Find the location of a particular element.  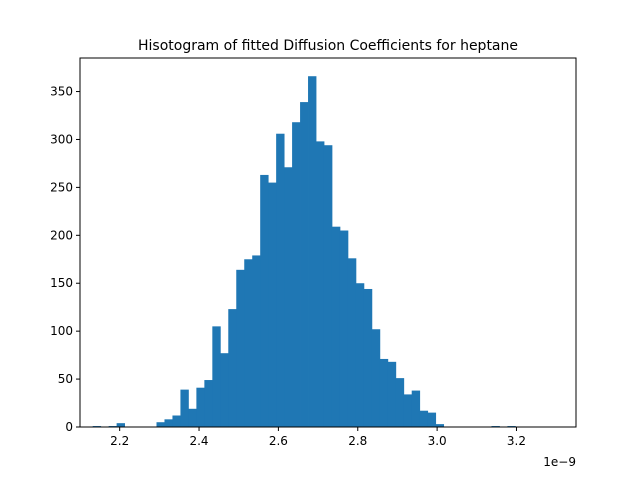

x-axis-ticks: 2.2 2.4 2.6 2.8 3.0 3.2 is located at coordinates (318, 437).